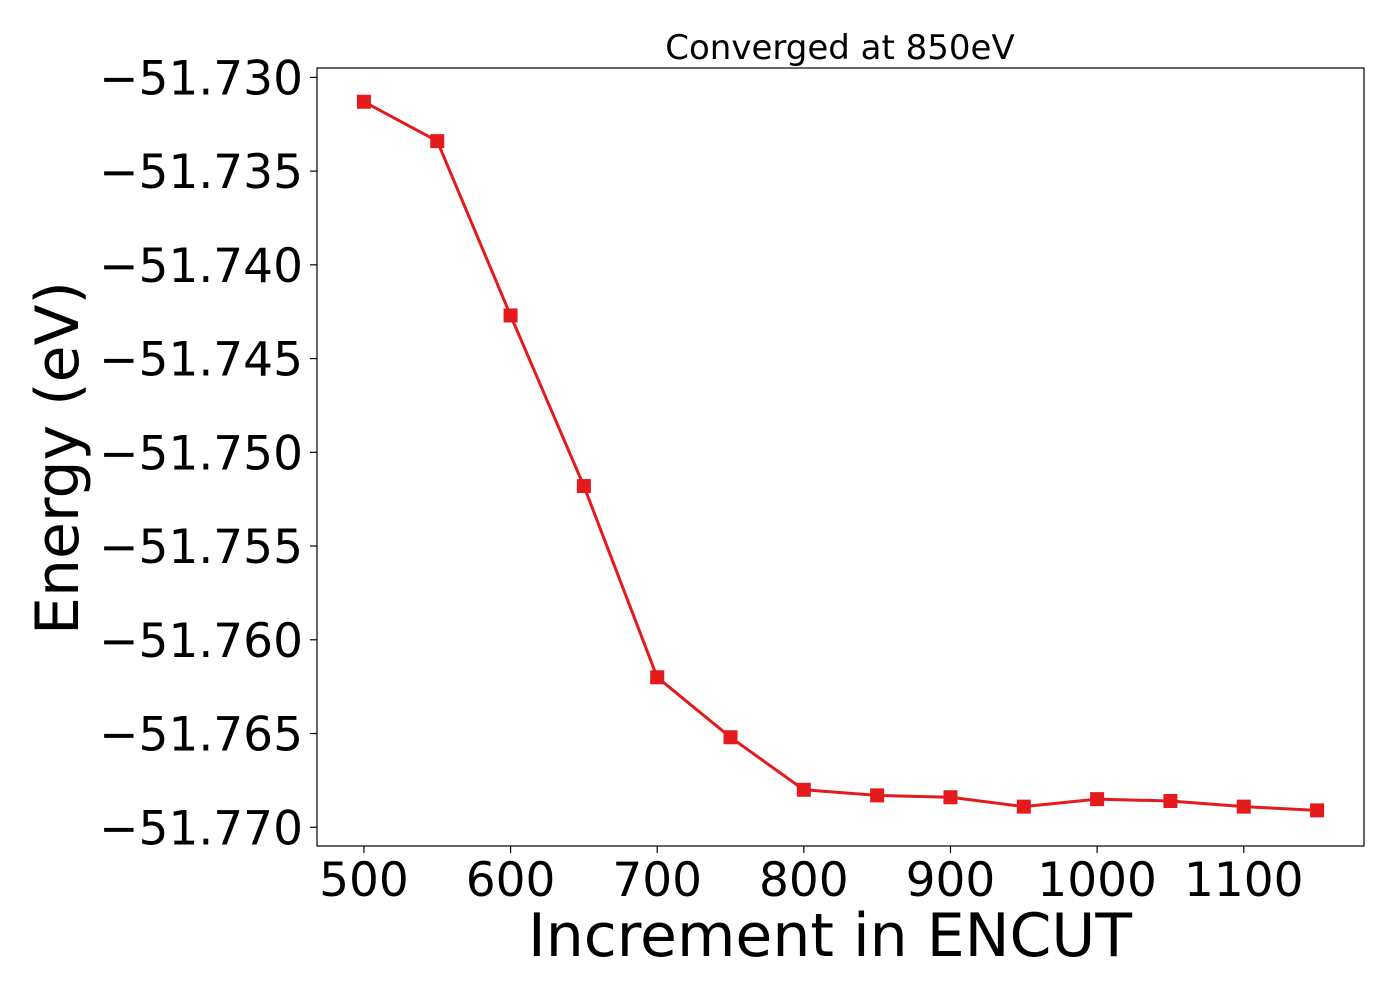 This screenshot has width=1400, height=1000. Describe the element at coordinates (364, 880) in the screenshot. I see `x-tick-label: 500` at that location.